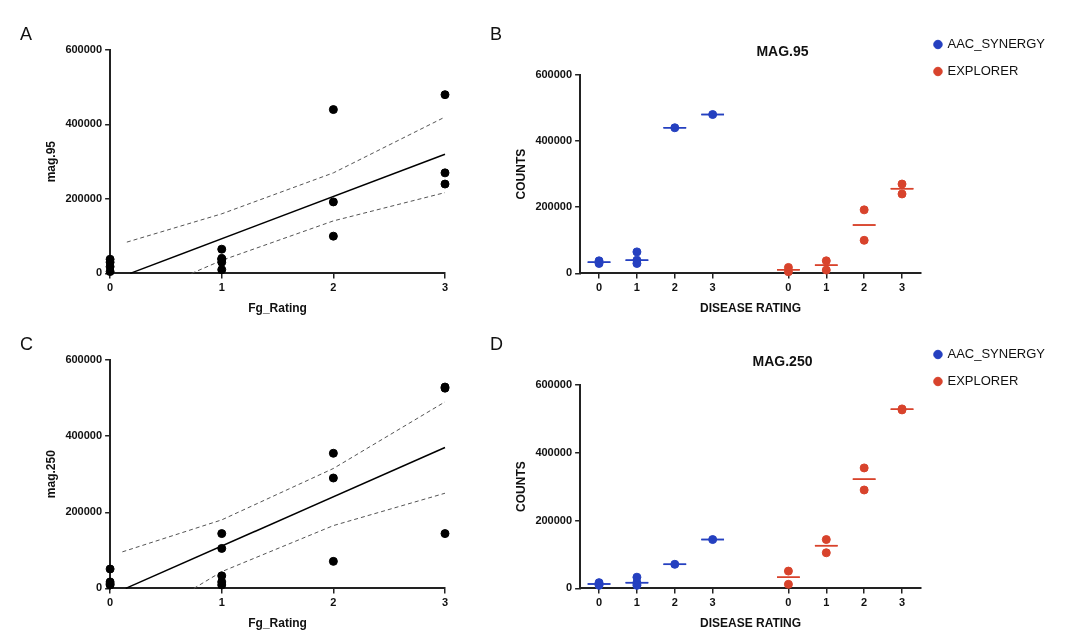 This screenshot has width=1076, height=638. What do you see at coordinates (50, 474) in the screenshot?
I see `y-axis-title: mag.250` at bounding box center [50, 474].